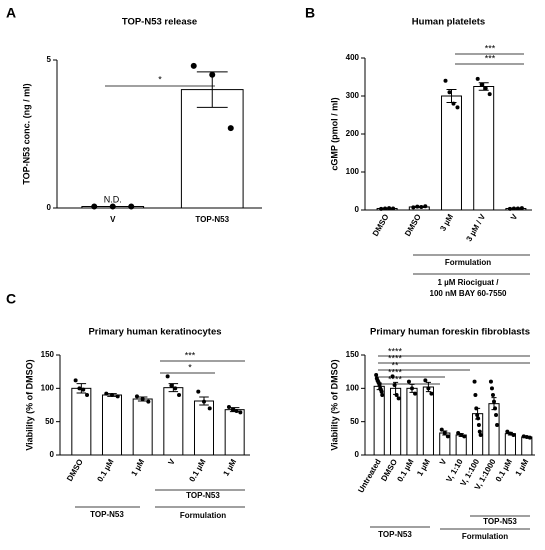  Describe the element at coordinates (468, 293) in the screenshot. I see `group-label: 100 nM BAY 60-7550` at that location.